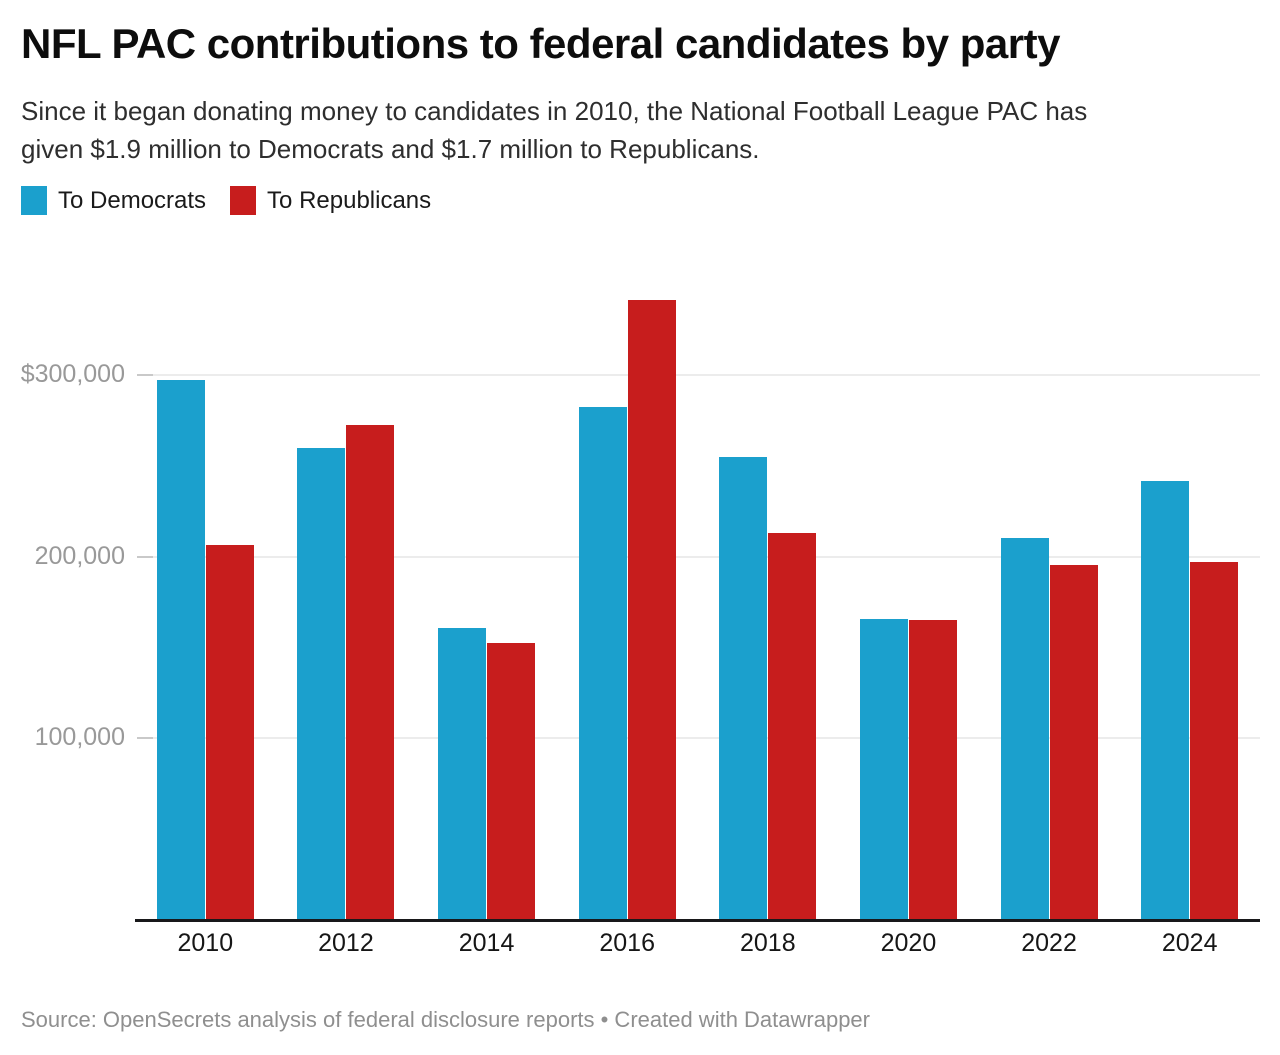 The image size is (1280, 1055). What do you see at coordinates (321, 683) in the screenshot?
I see `bar-2012-democrats` at bounding box center [321, 683].